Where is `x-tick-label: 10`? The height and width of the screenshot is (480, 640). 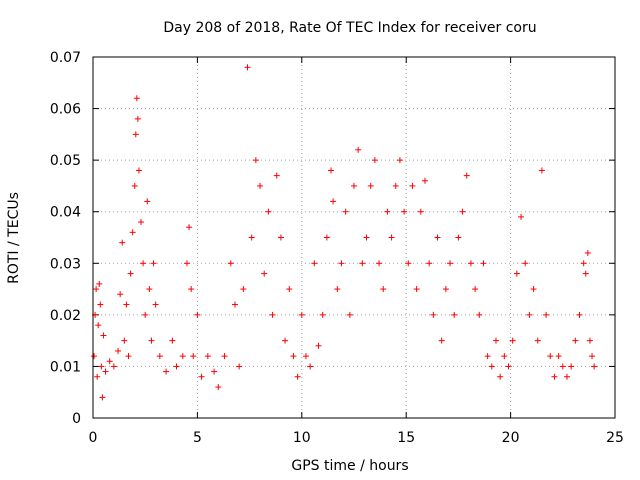
x-tick-label: 10 is located at coordinates (302, 438).